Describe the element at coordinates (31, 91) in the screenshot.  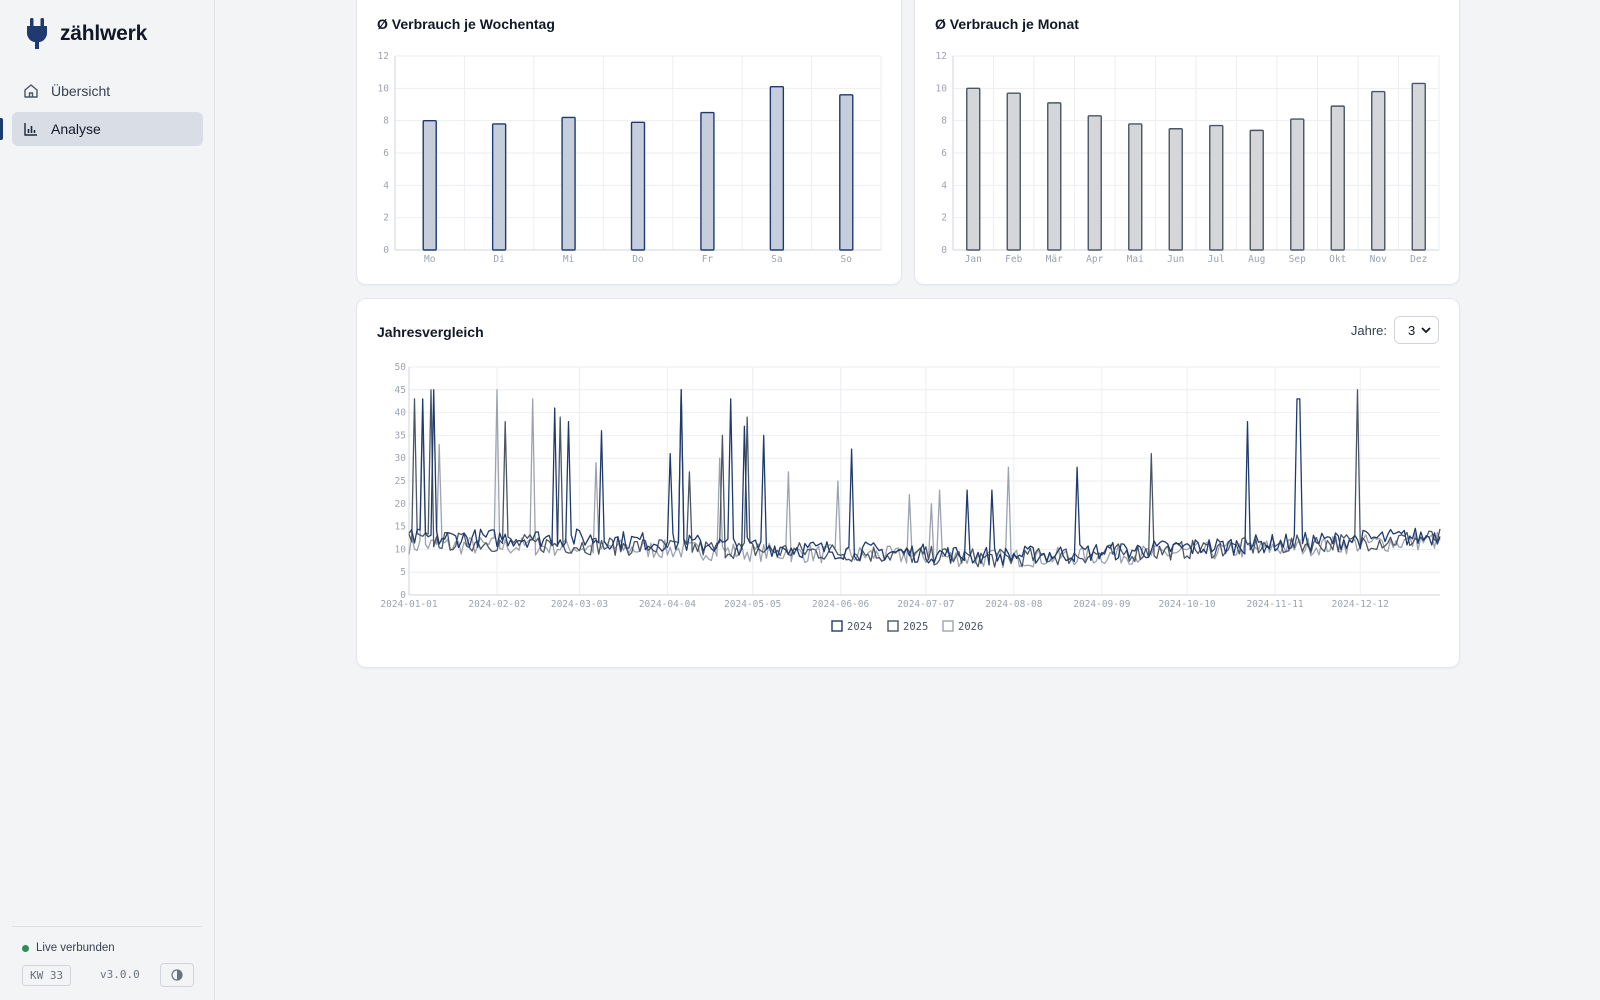
I see `home-icon` at that location.